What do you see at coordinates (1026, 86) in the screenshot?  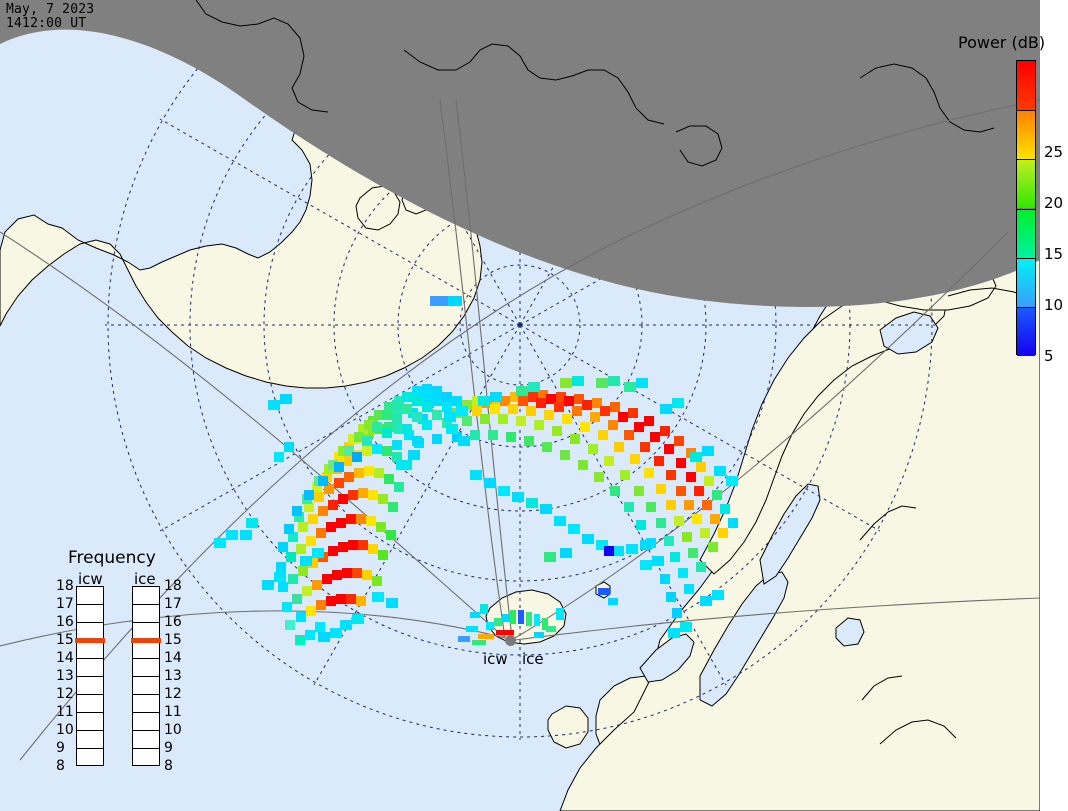 I see `colorbar-segment-red` at bounding box center [1026, 86].